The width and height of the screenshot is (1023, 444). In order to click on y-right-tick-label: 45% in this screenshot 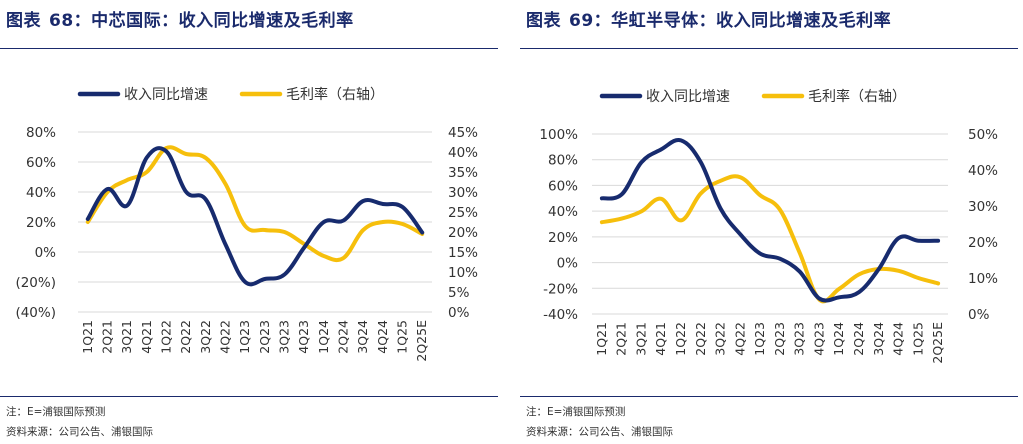, I will do `click(463, 133)`.